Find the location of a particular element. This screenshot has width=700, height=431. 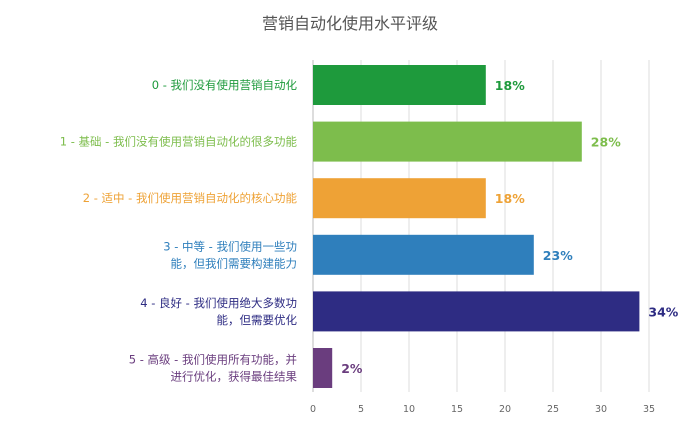

x-tick-label: 15 is located at coordinates (457, 409).